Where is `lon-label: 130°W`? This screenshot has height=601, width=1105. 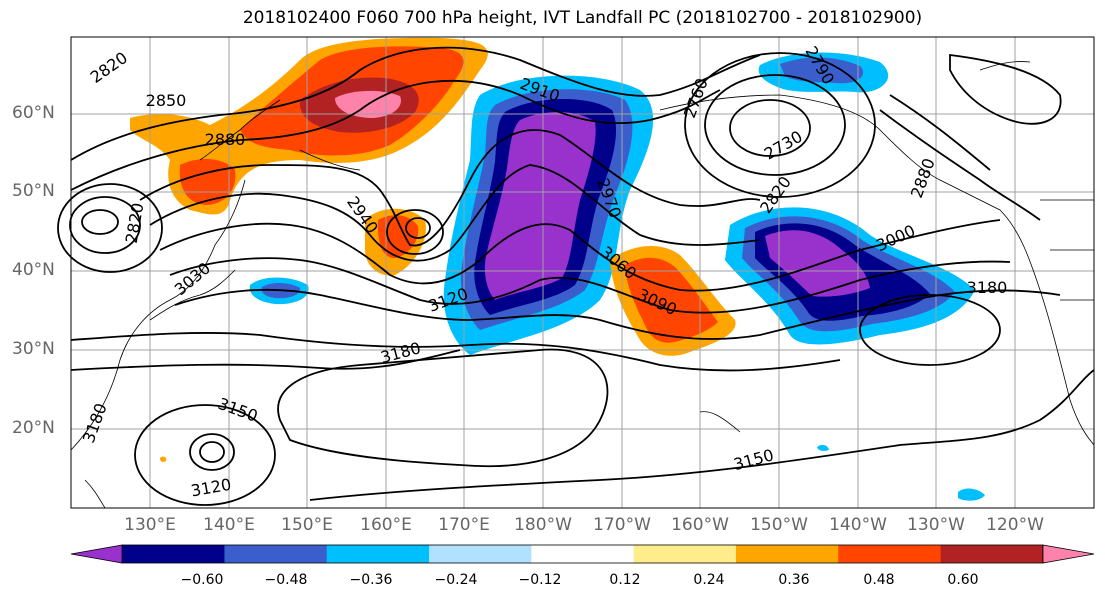 lon-label: 130°W is located at coordinates (936, 525).